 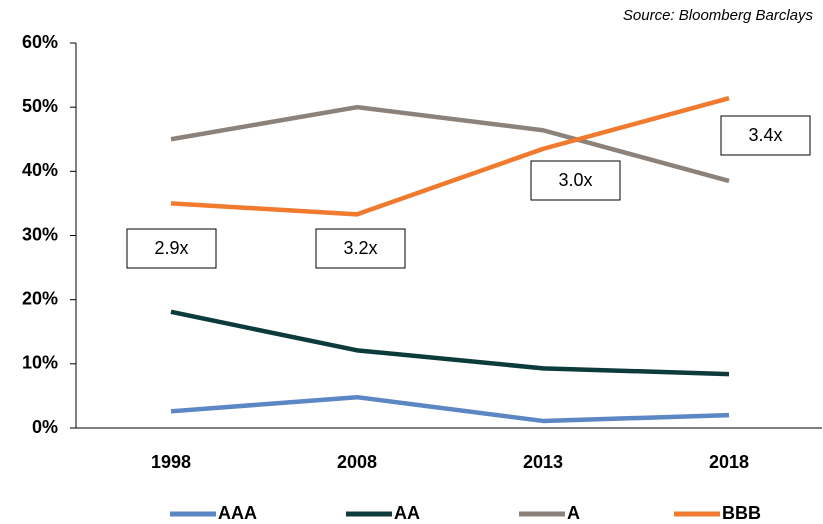 I want to click on annotation: 3.4x, so click(x=765, y=135).